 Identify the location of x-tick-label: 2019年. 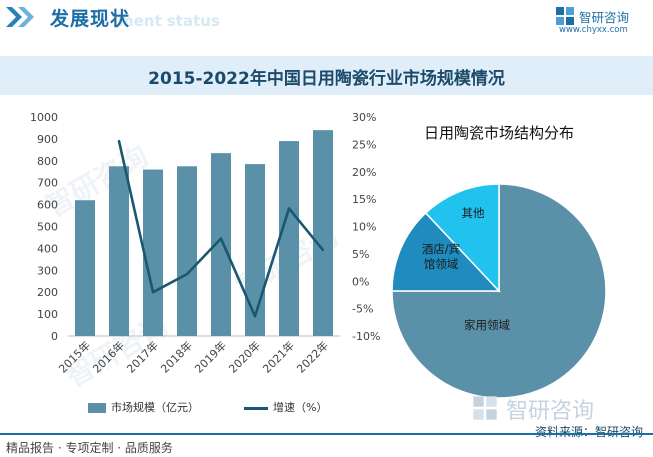
(210, 356).